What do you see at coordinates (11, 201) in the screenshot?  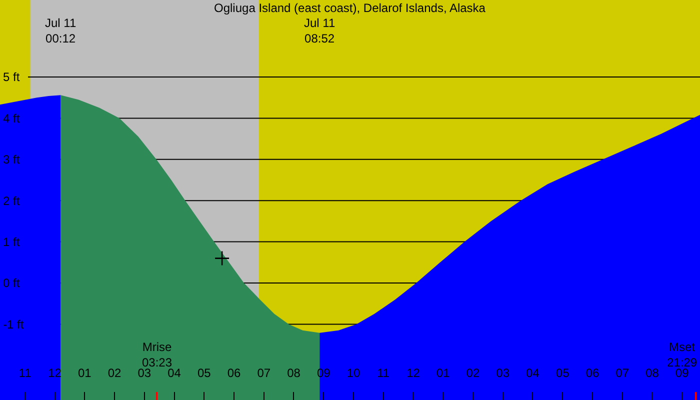 I see `y-tick-label: 2 ft` at bounding box center [11, 201].